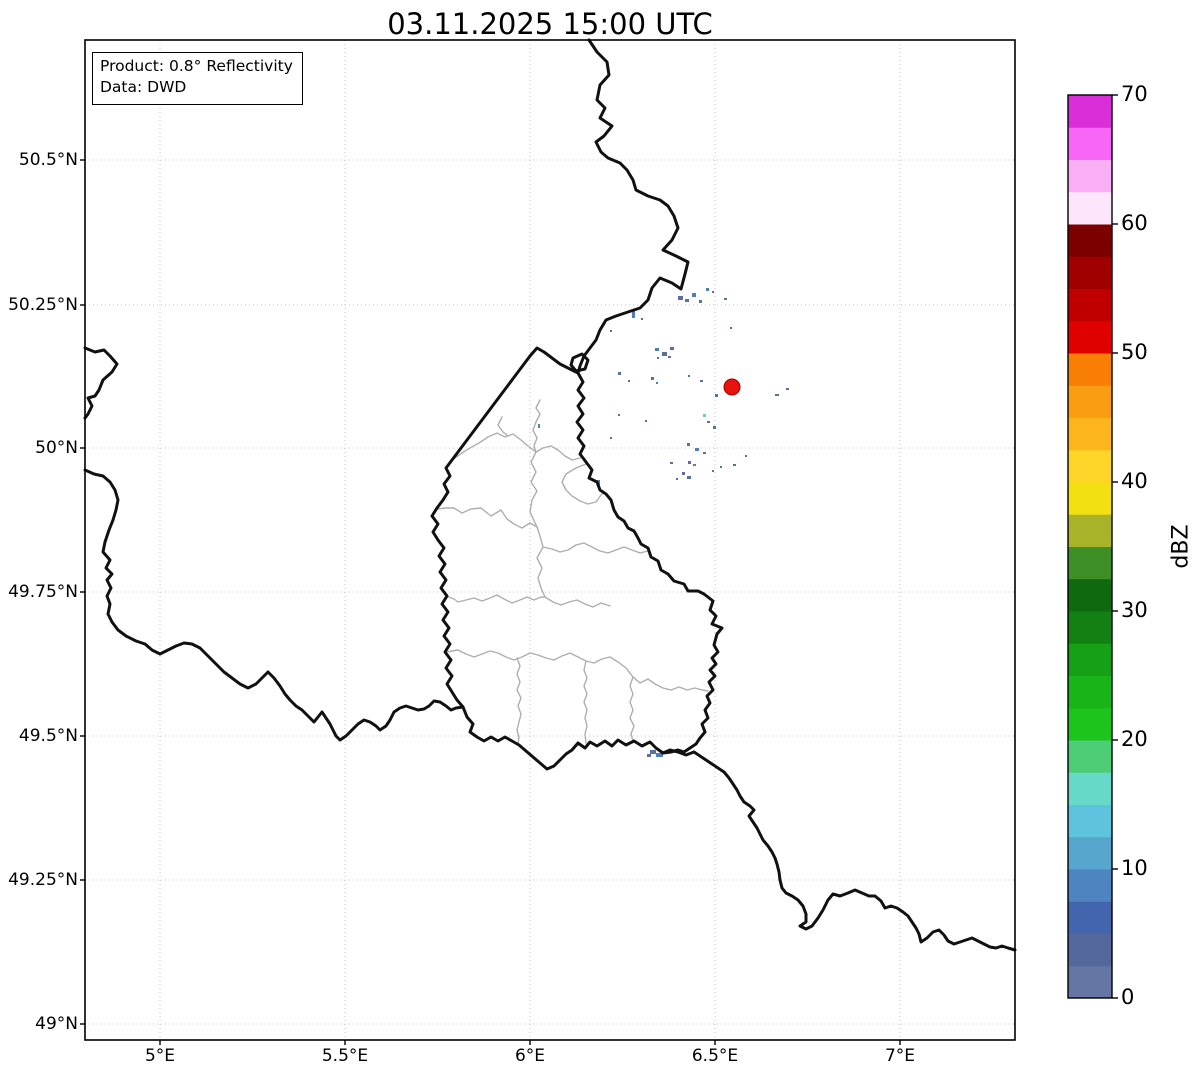  What do you see at coordinates (196, 66) in the screenshot?
I see `info-product-line: Product: 0.8° Reflectivity` at bounding box center [196, 66].